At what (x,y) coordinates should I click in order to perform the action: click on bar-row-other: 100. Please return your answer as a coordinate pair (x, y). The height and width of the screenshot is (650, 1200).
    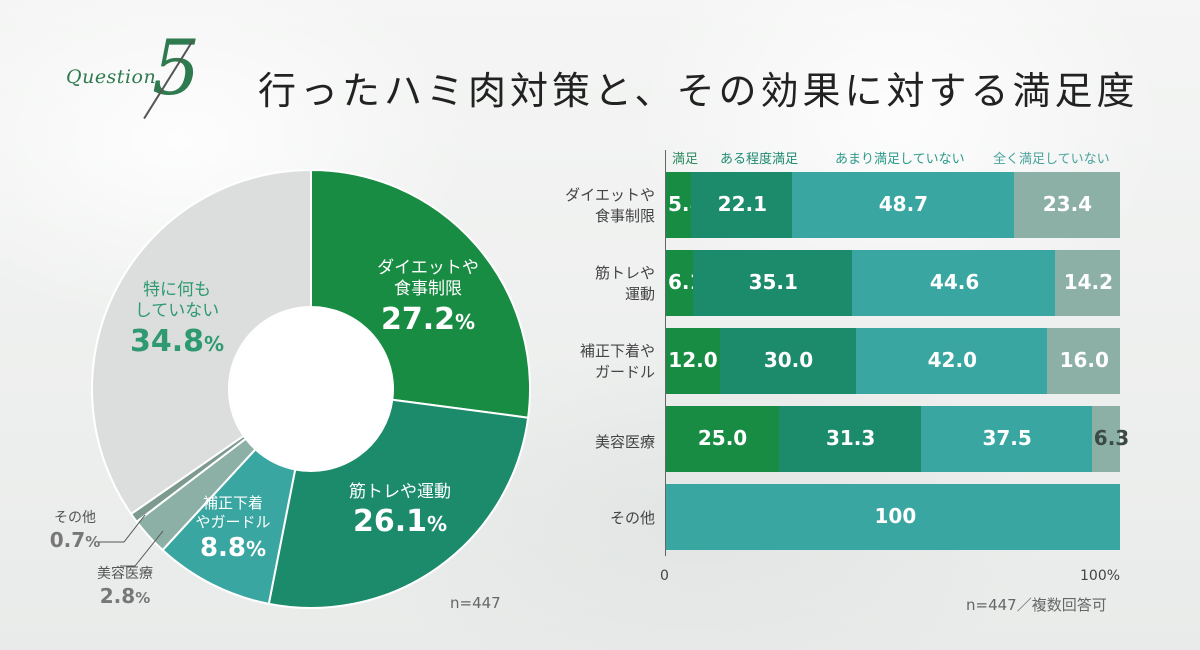
    Looking at the image, I should click on (892, 517).